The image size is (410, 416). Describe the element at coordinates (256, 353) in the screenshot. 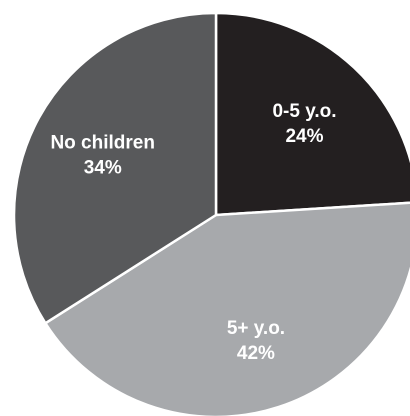

I see `pie-value-5-y-o: 42%` at that location.